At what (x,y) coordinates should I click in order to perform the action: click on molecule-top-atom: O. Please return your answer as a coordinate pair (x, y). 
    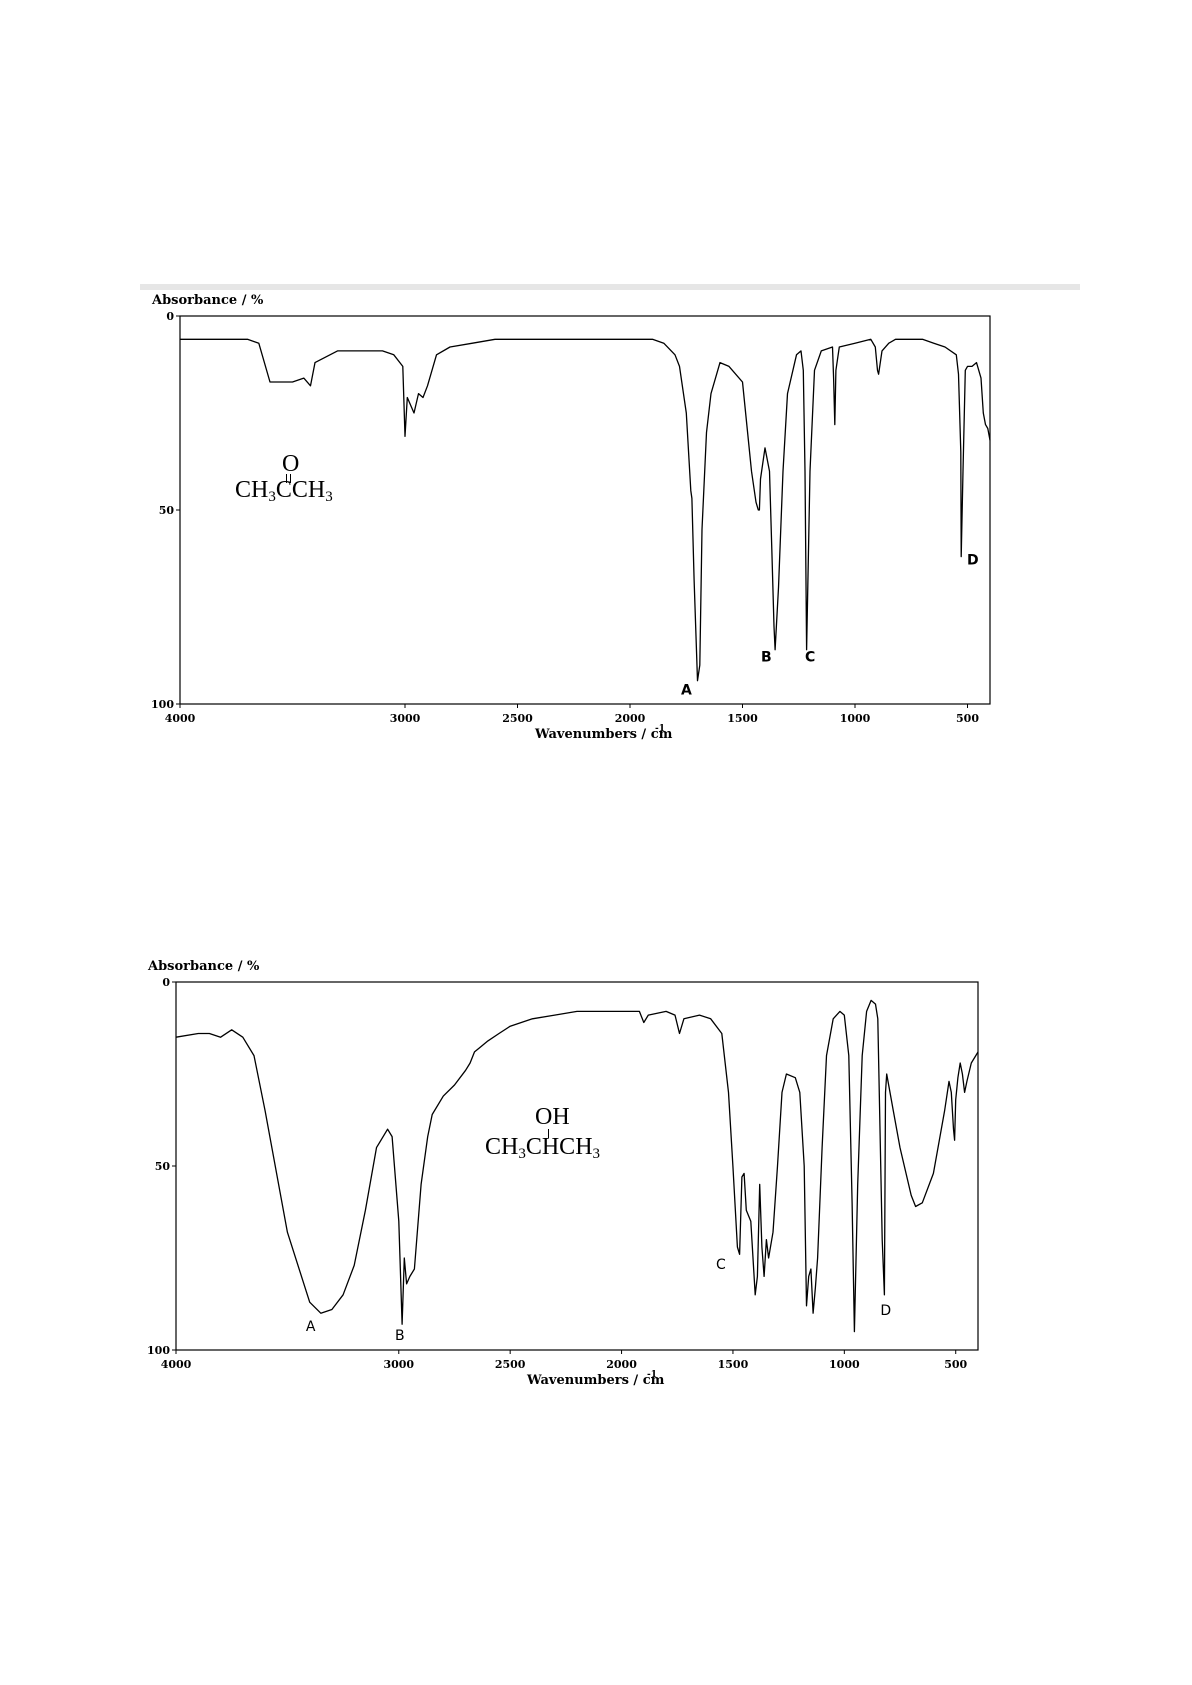
    Looking at the image, I should click on (291, 464).